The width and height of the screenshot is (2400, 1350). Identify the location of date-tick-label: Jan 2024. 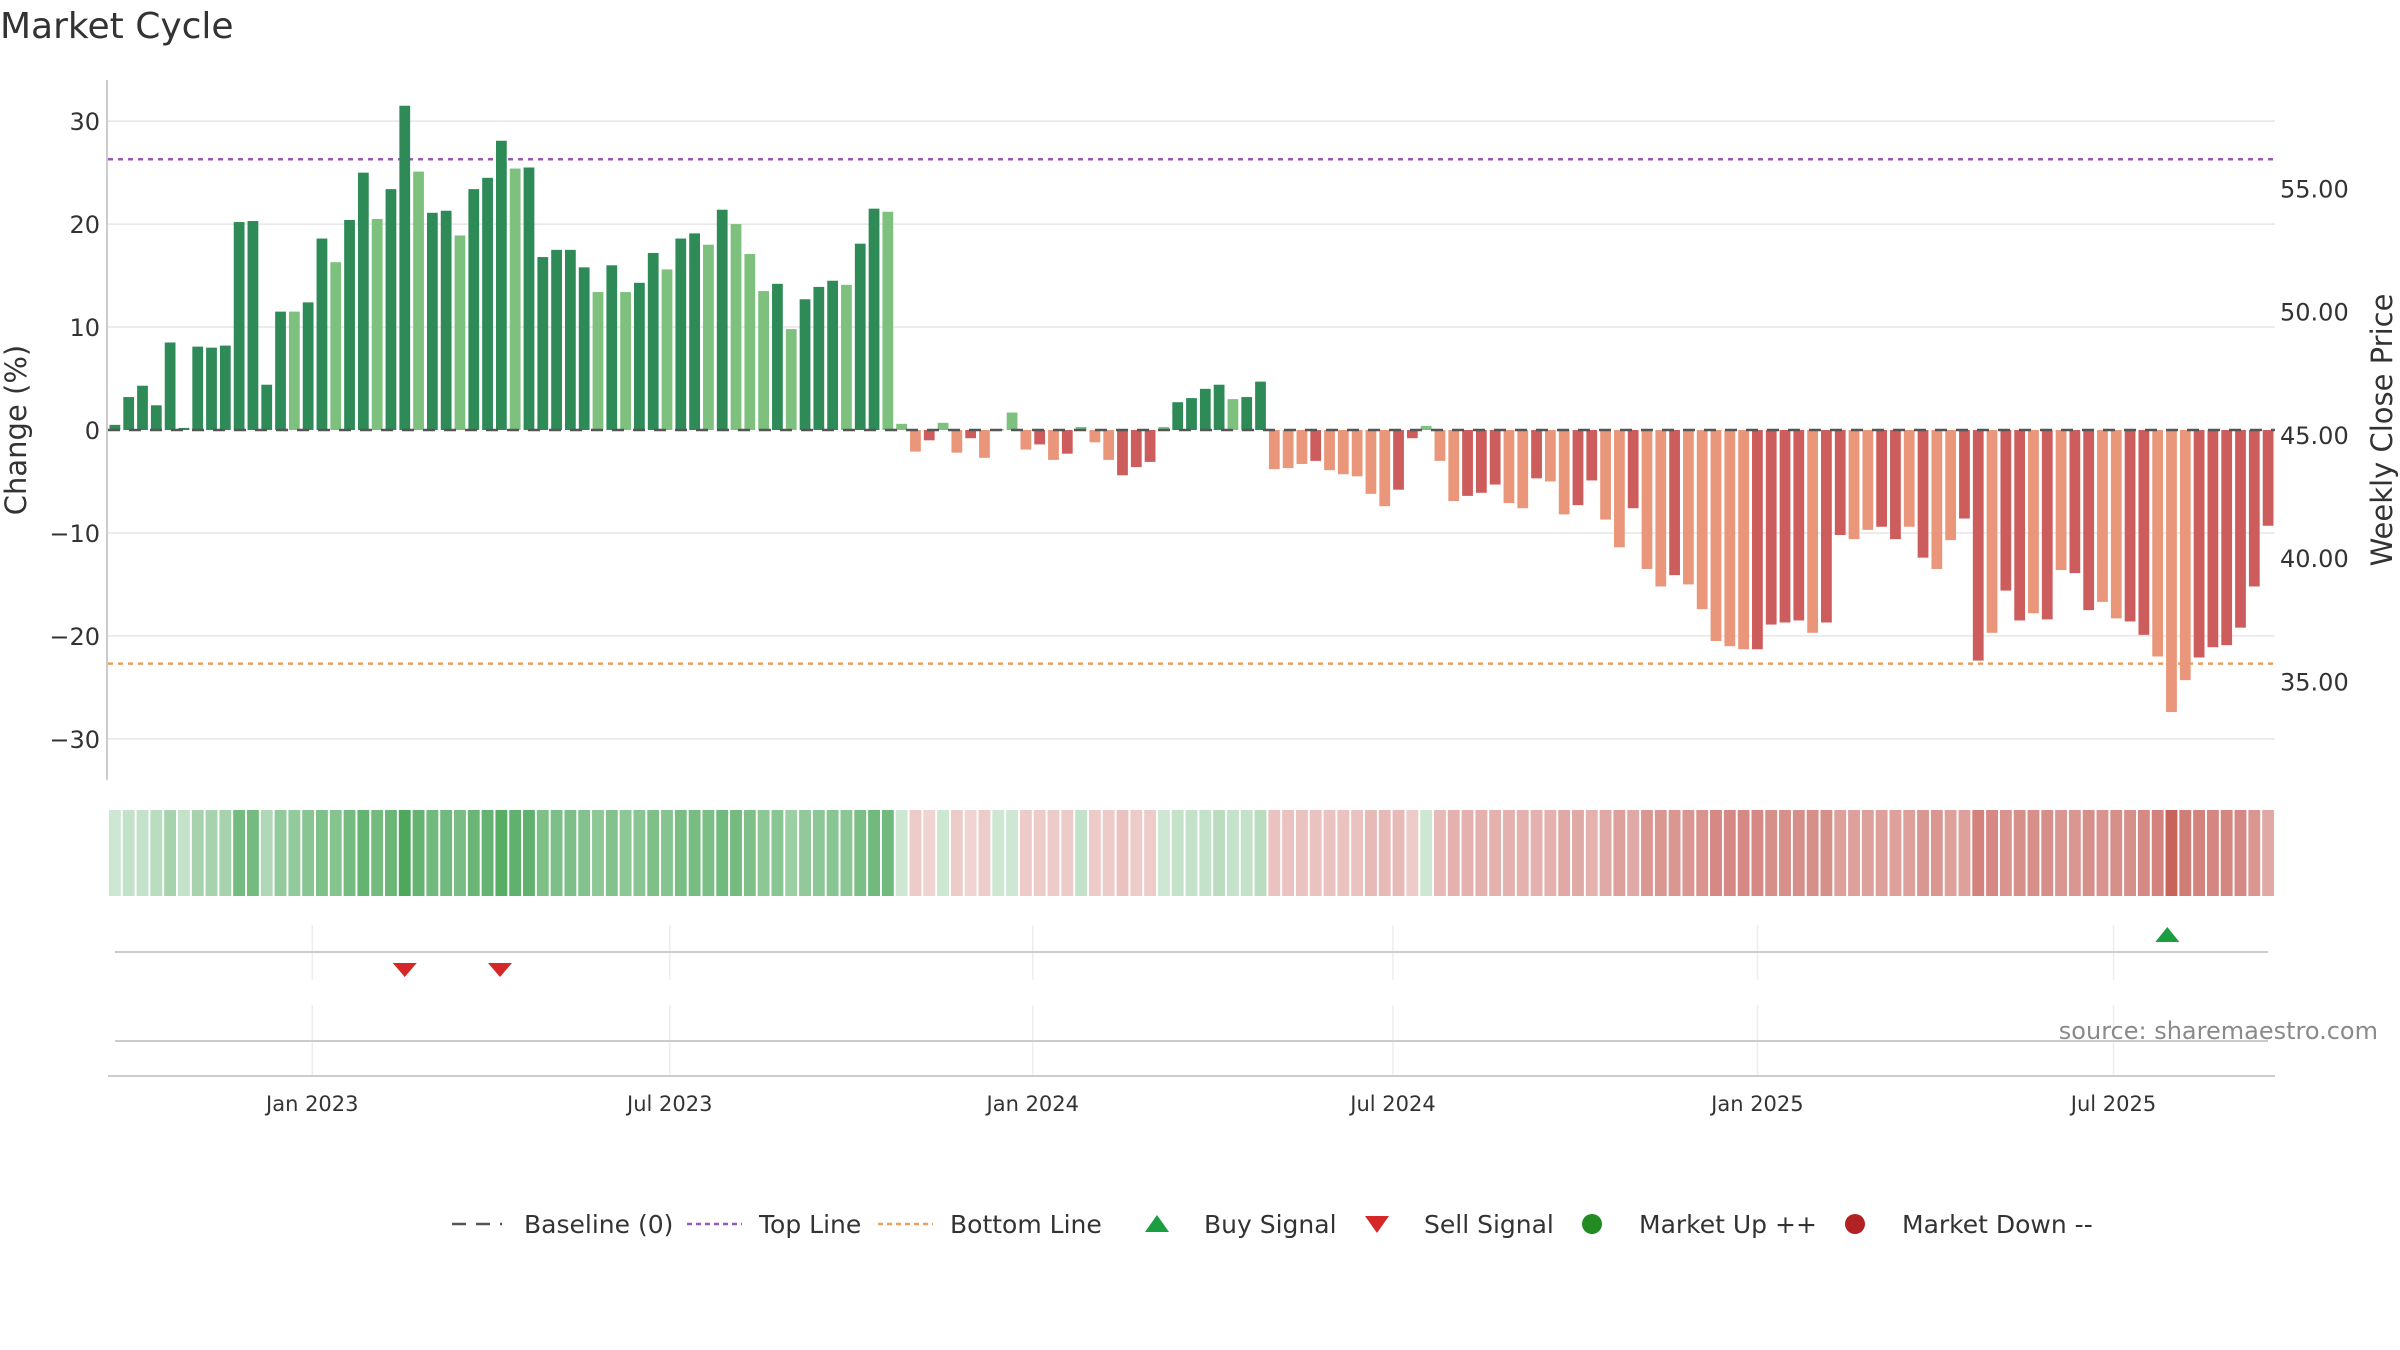
(1032, 1104).